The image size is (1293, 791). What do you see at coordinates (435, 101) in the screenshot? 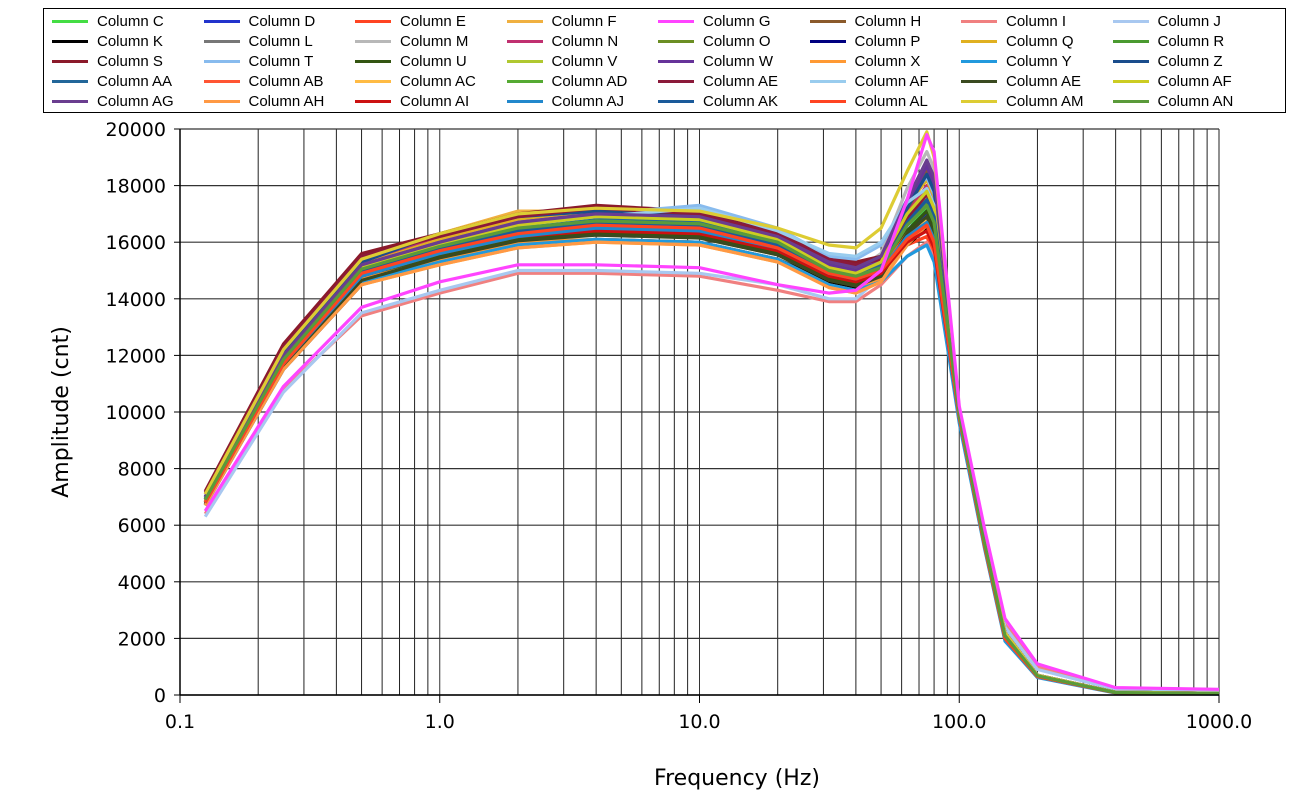
I see `legend-label: Column AI` at bounding box center [435, 101].